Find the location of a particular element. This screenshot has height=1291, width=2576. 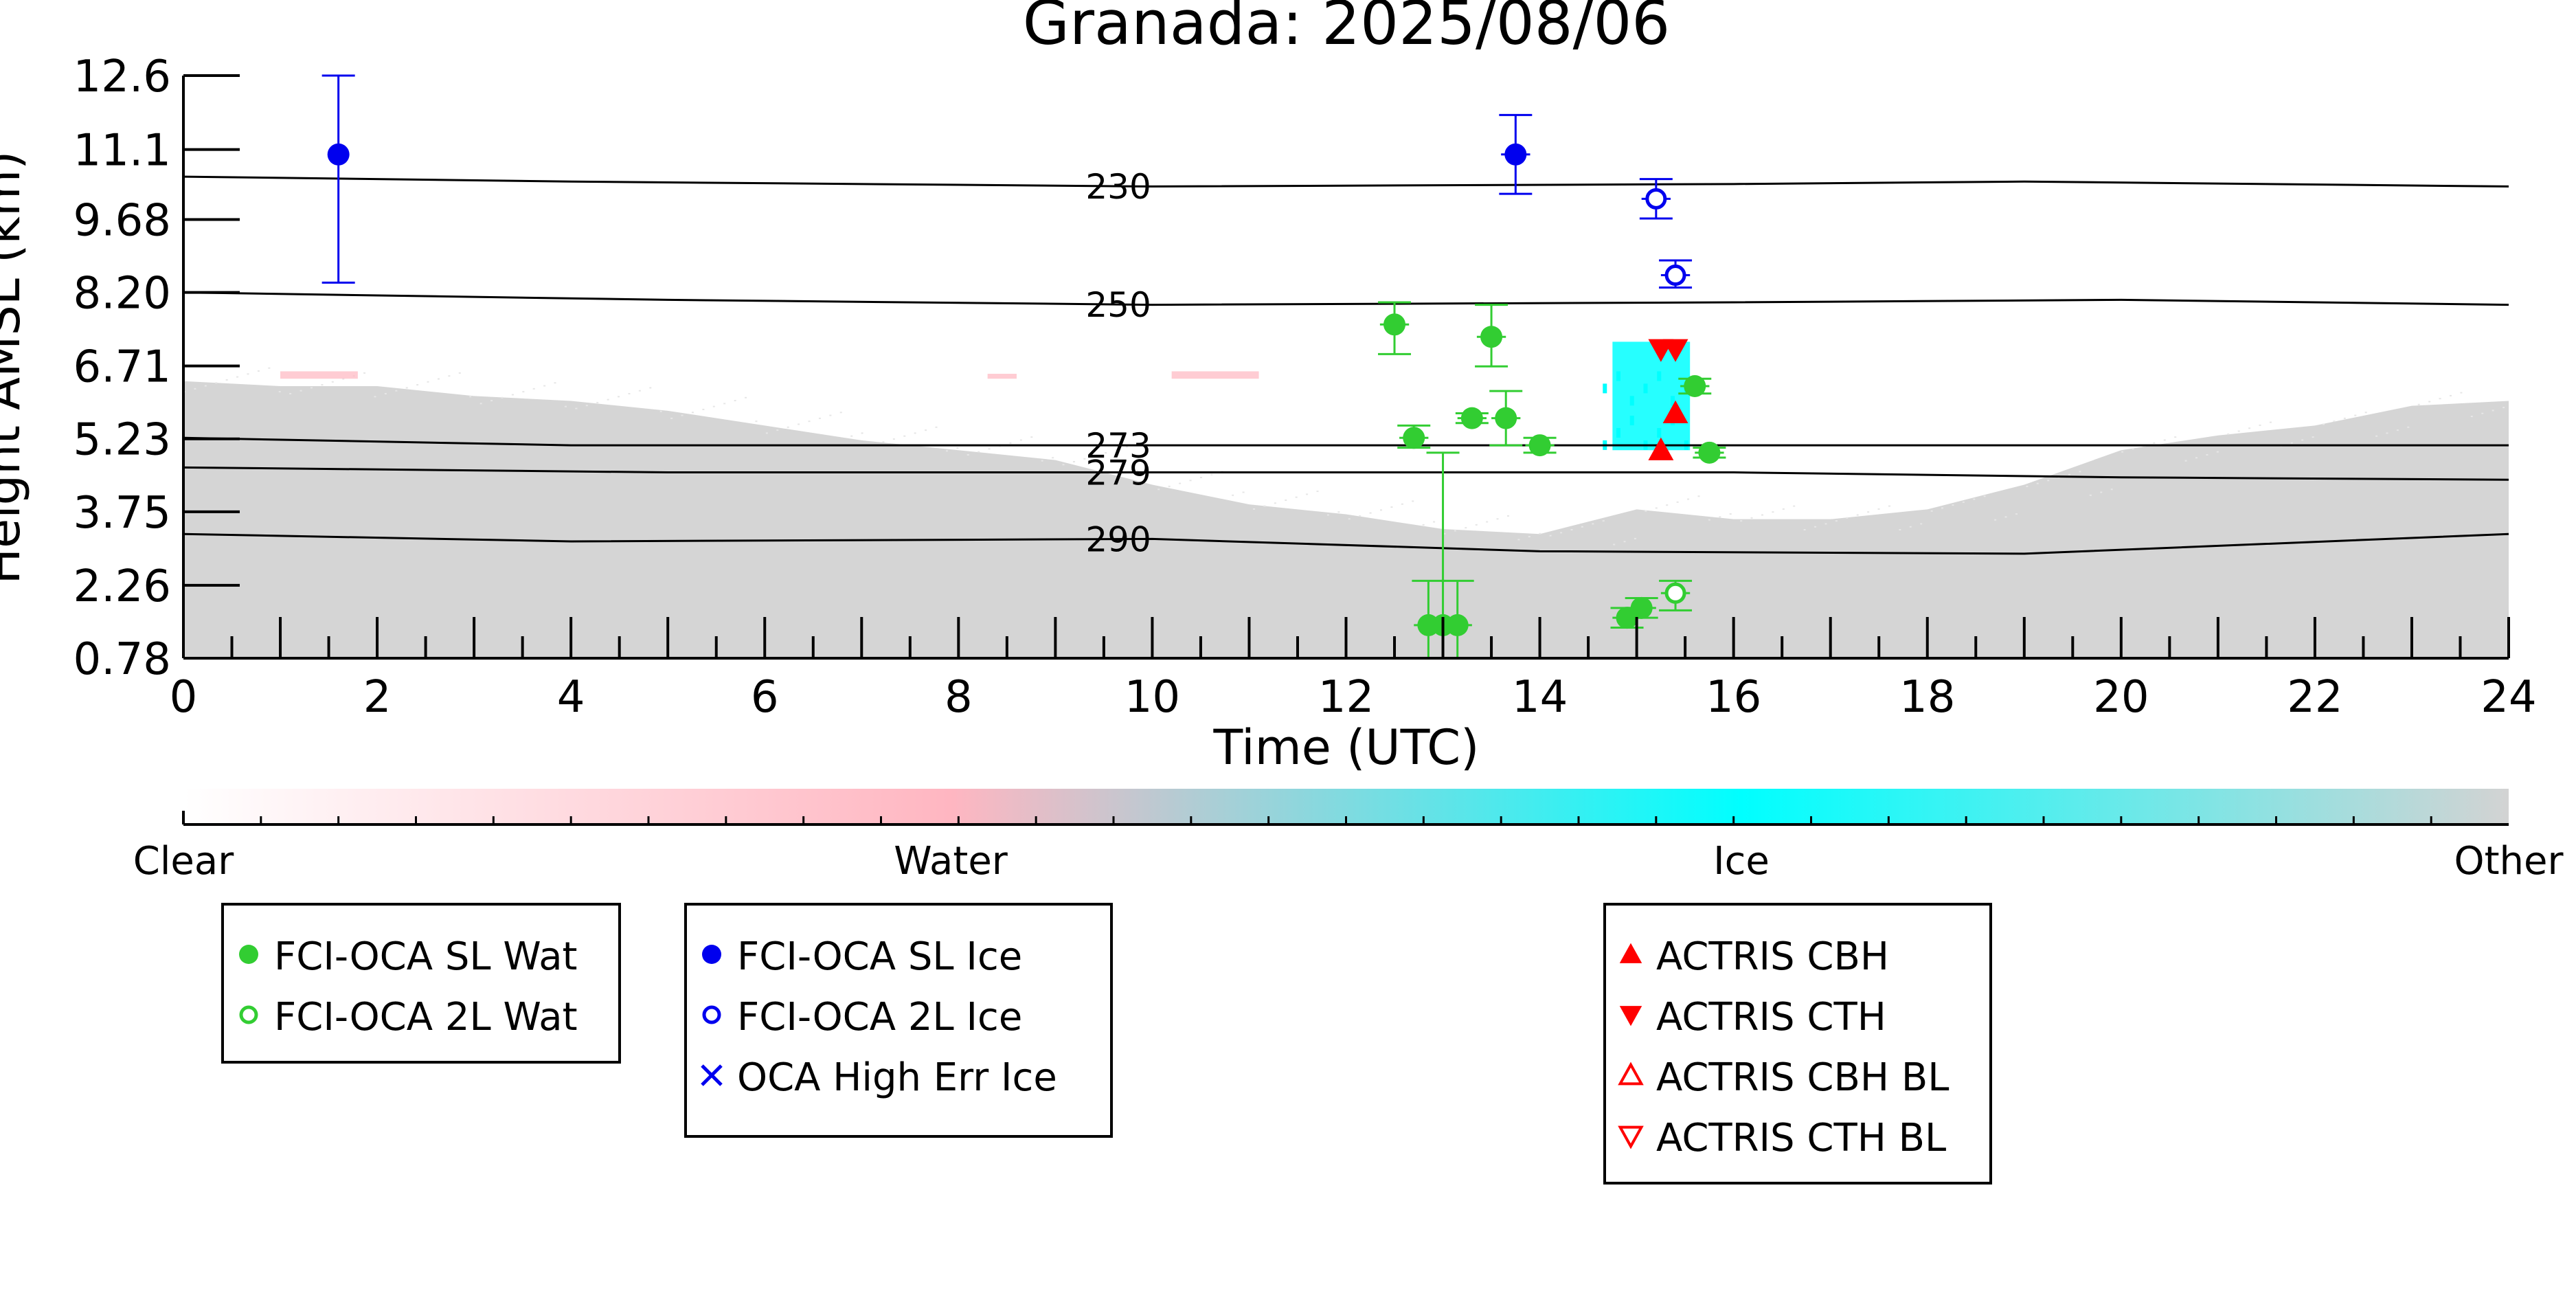

x-tick-label: 14 is located at coordinates (1540, 697).